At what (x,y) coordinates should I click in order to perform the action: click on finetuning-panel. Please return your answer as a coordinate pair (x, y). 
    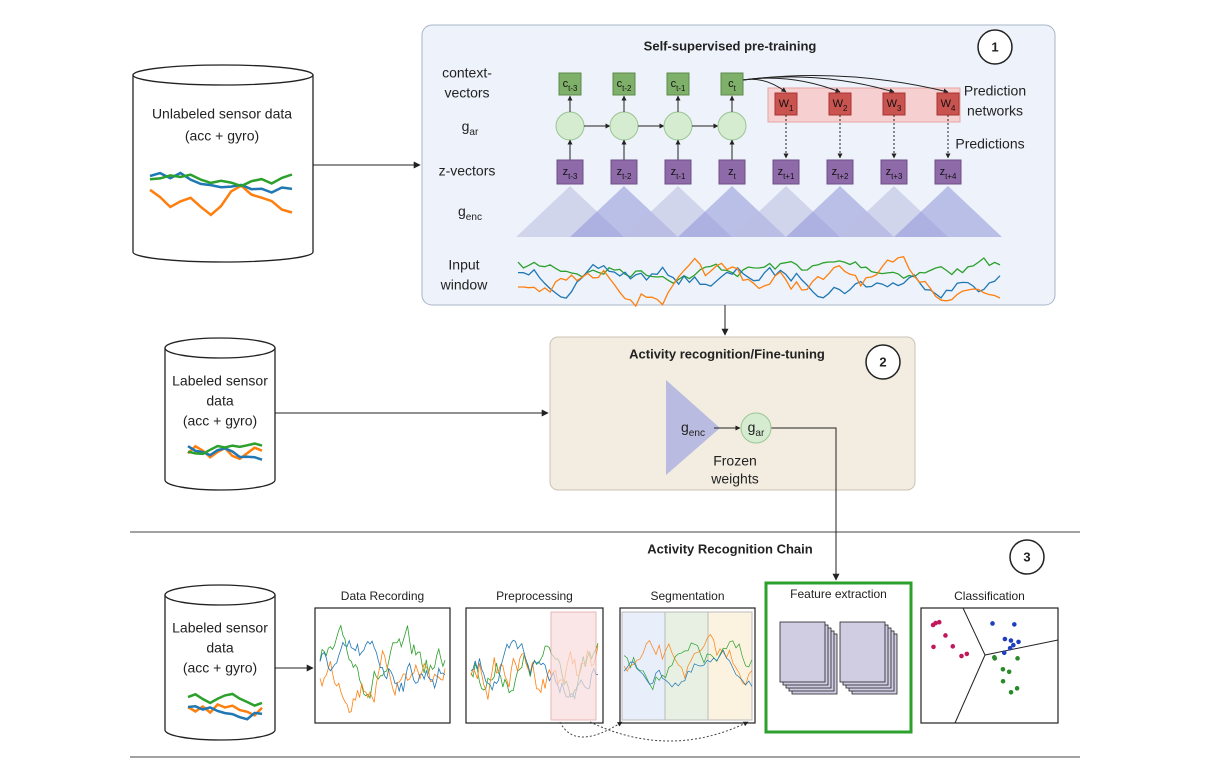
    Looking at the image, I should click on (732, 413).